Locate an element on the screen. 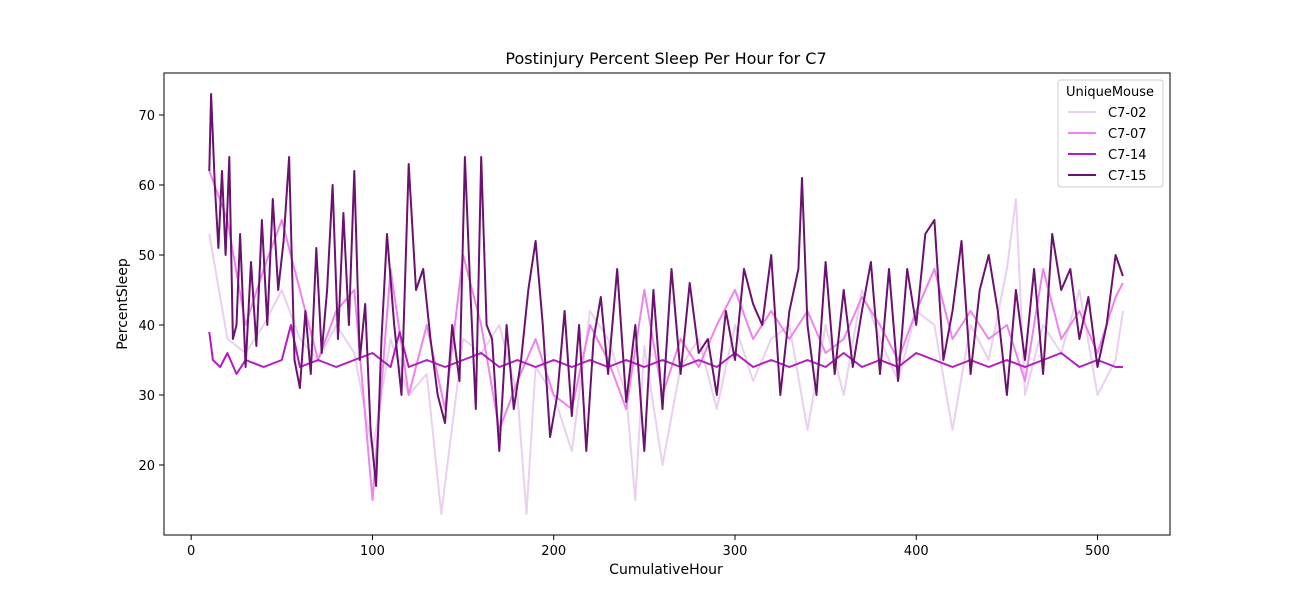 The width and height of the screenshot is (1300, 600). x-axis-label: CumulativeHour is located at coordinates (666, 570).